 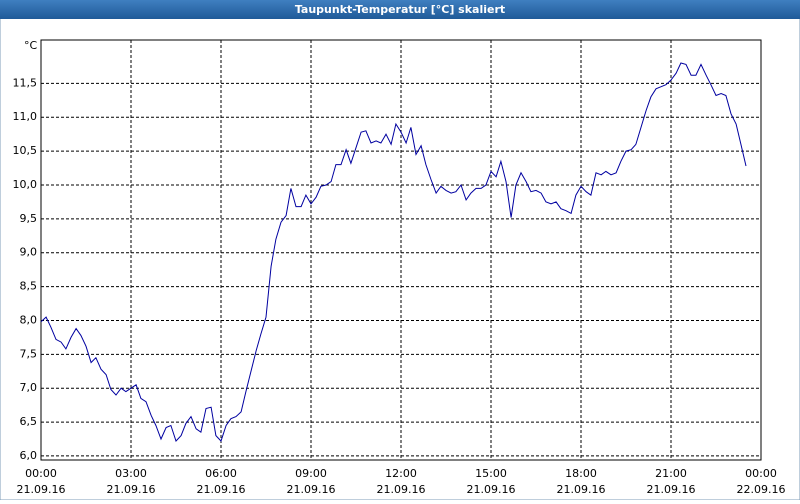 I want to click on x-tick-label: 06:00, so click(x=221, y=473).